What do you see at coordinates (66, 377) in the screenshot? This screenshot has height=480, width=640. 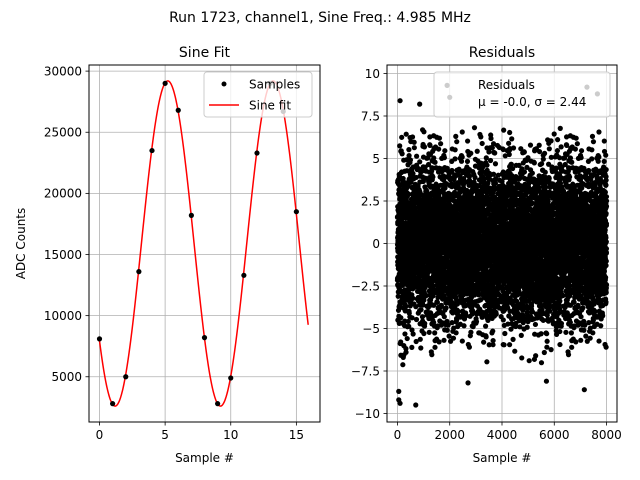 I see `y-tick-label: 5000` at bounding box center [66, 377].